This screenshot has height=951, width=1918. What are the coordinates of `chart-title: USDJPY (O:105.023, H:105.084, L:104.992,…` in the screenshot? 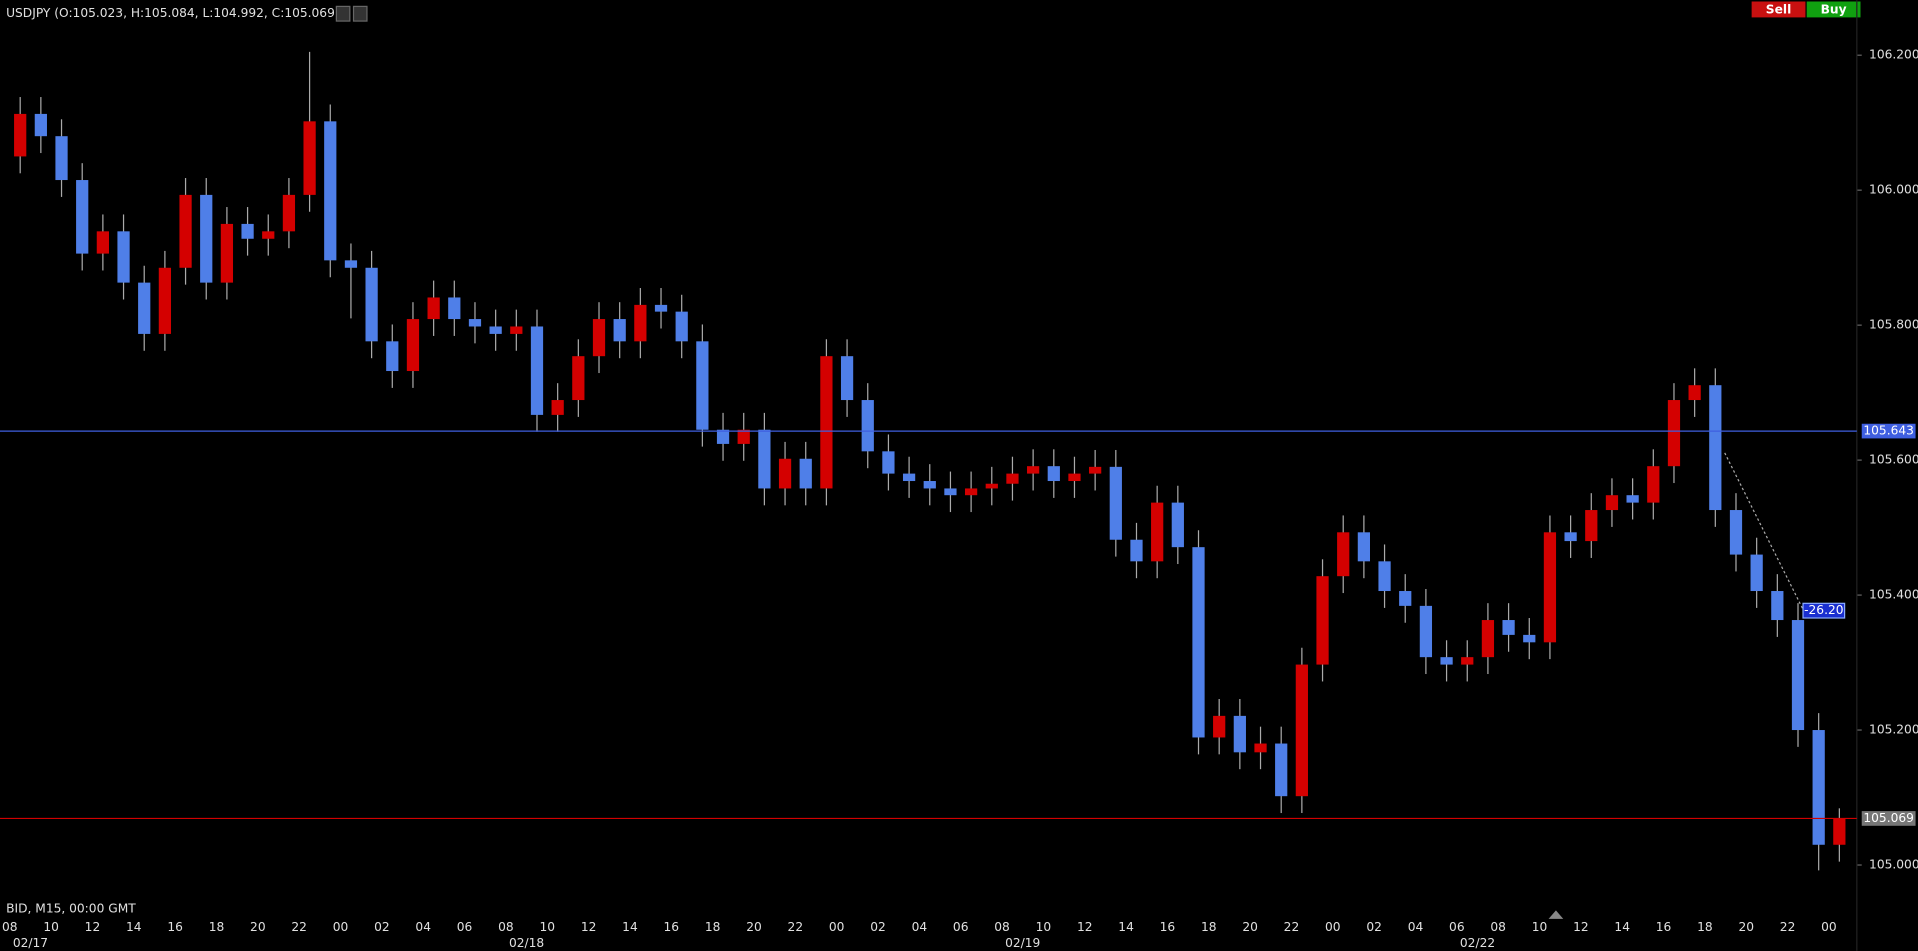 It's located at (173, 13).